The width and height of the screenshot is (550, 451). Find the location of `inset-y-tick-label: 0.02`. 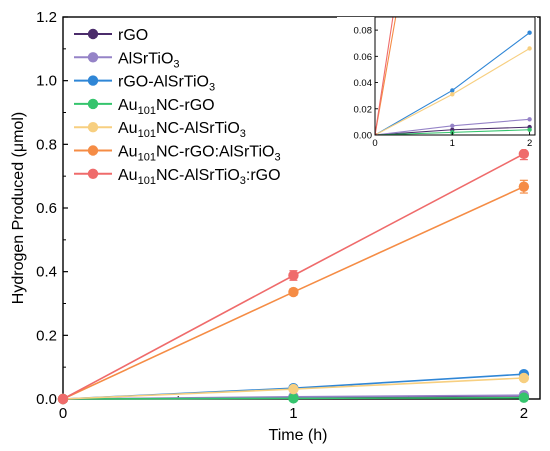

inset-y-tick-label: 0.02 is located at coordinates (363, 109).